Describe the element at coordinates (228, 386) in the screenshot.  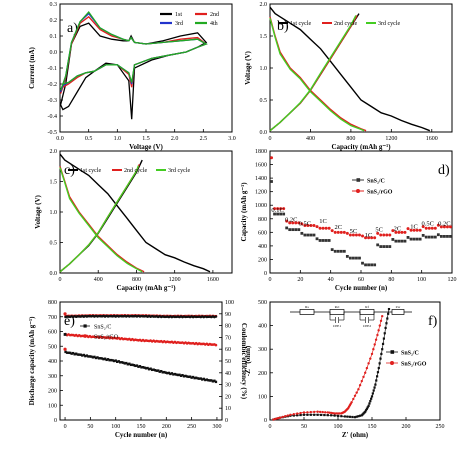
I see `y-right-tick-label: 30` at that location.